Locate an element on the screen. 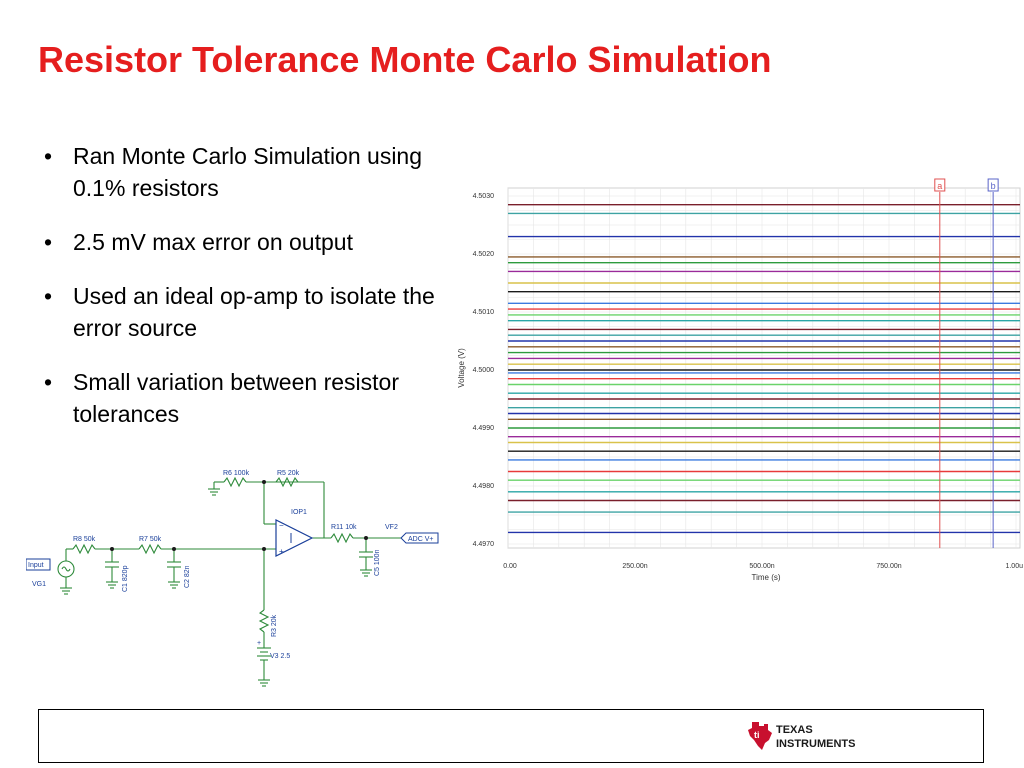  adc-label: ADC V+ is located at coordinates (420, 539).